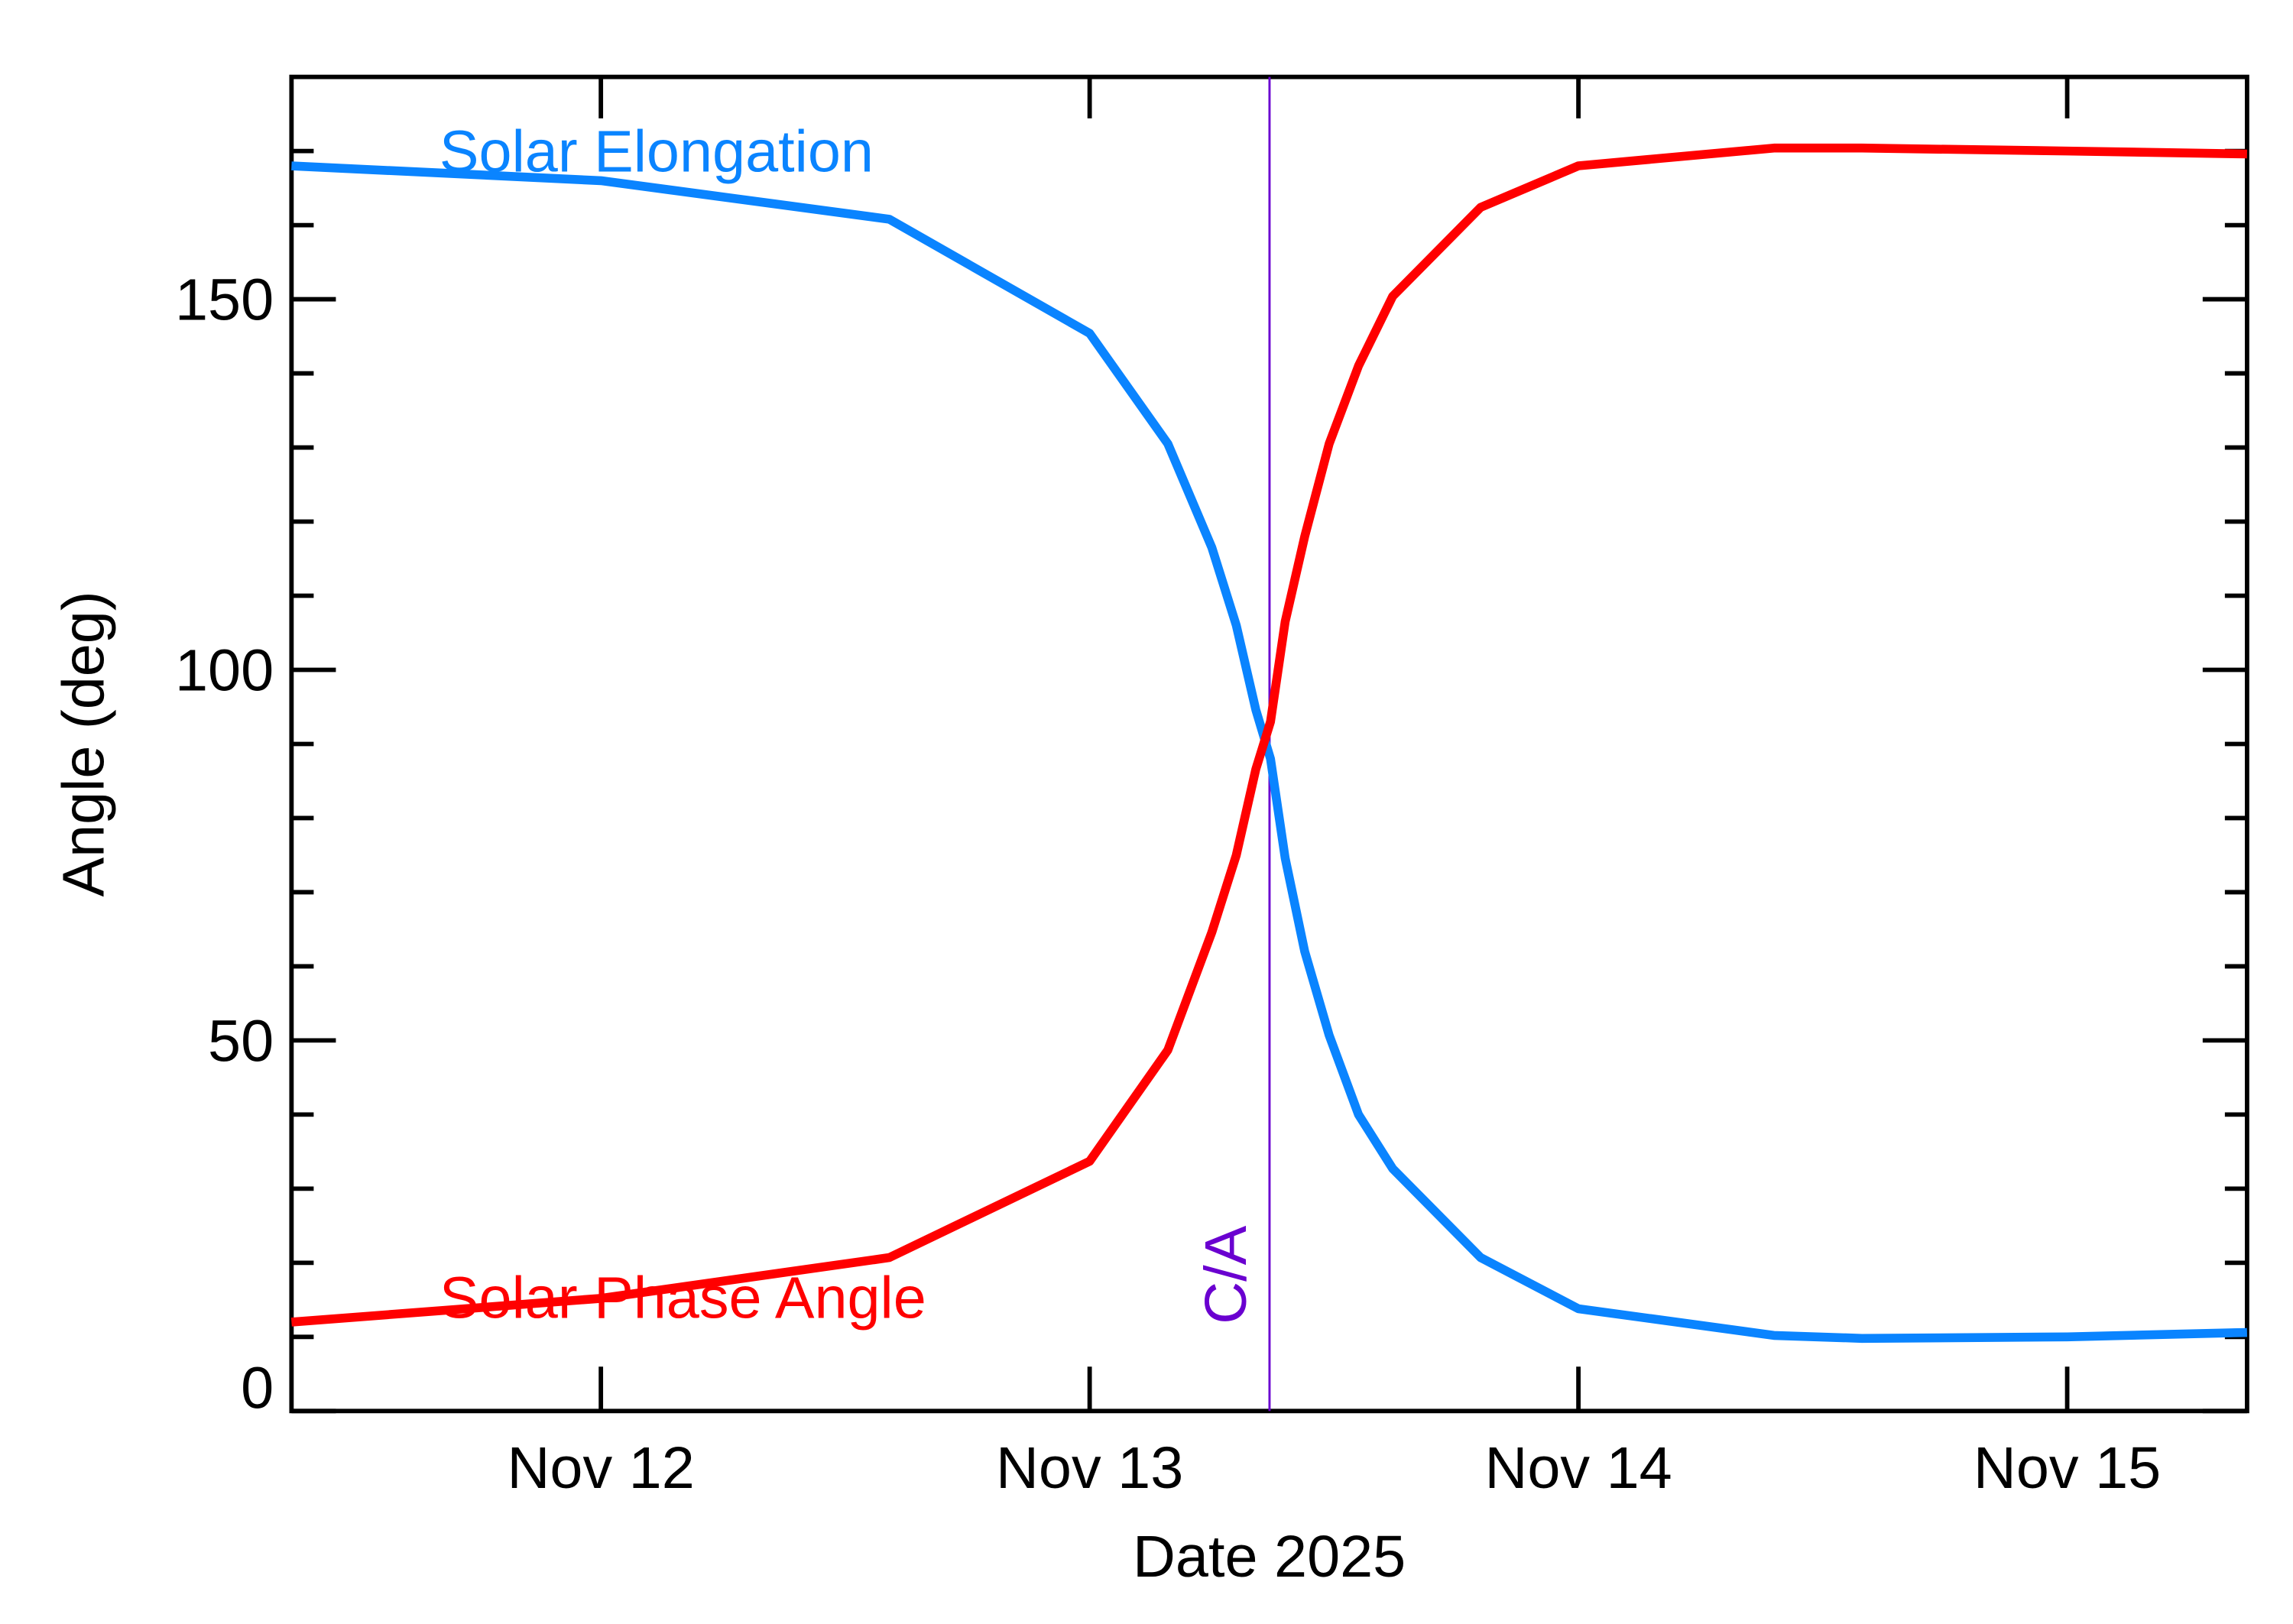 The width and height of the screenshot is (2293, 1624). Describe the element at coordinates (1578, 1468) in the screenshot. I see `x-tick-label: Nov 14` at that location.